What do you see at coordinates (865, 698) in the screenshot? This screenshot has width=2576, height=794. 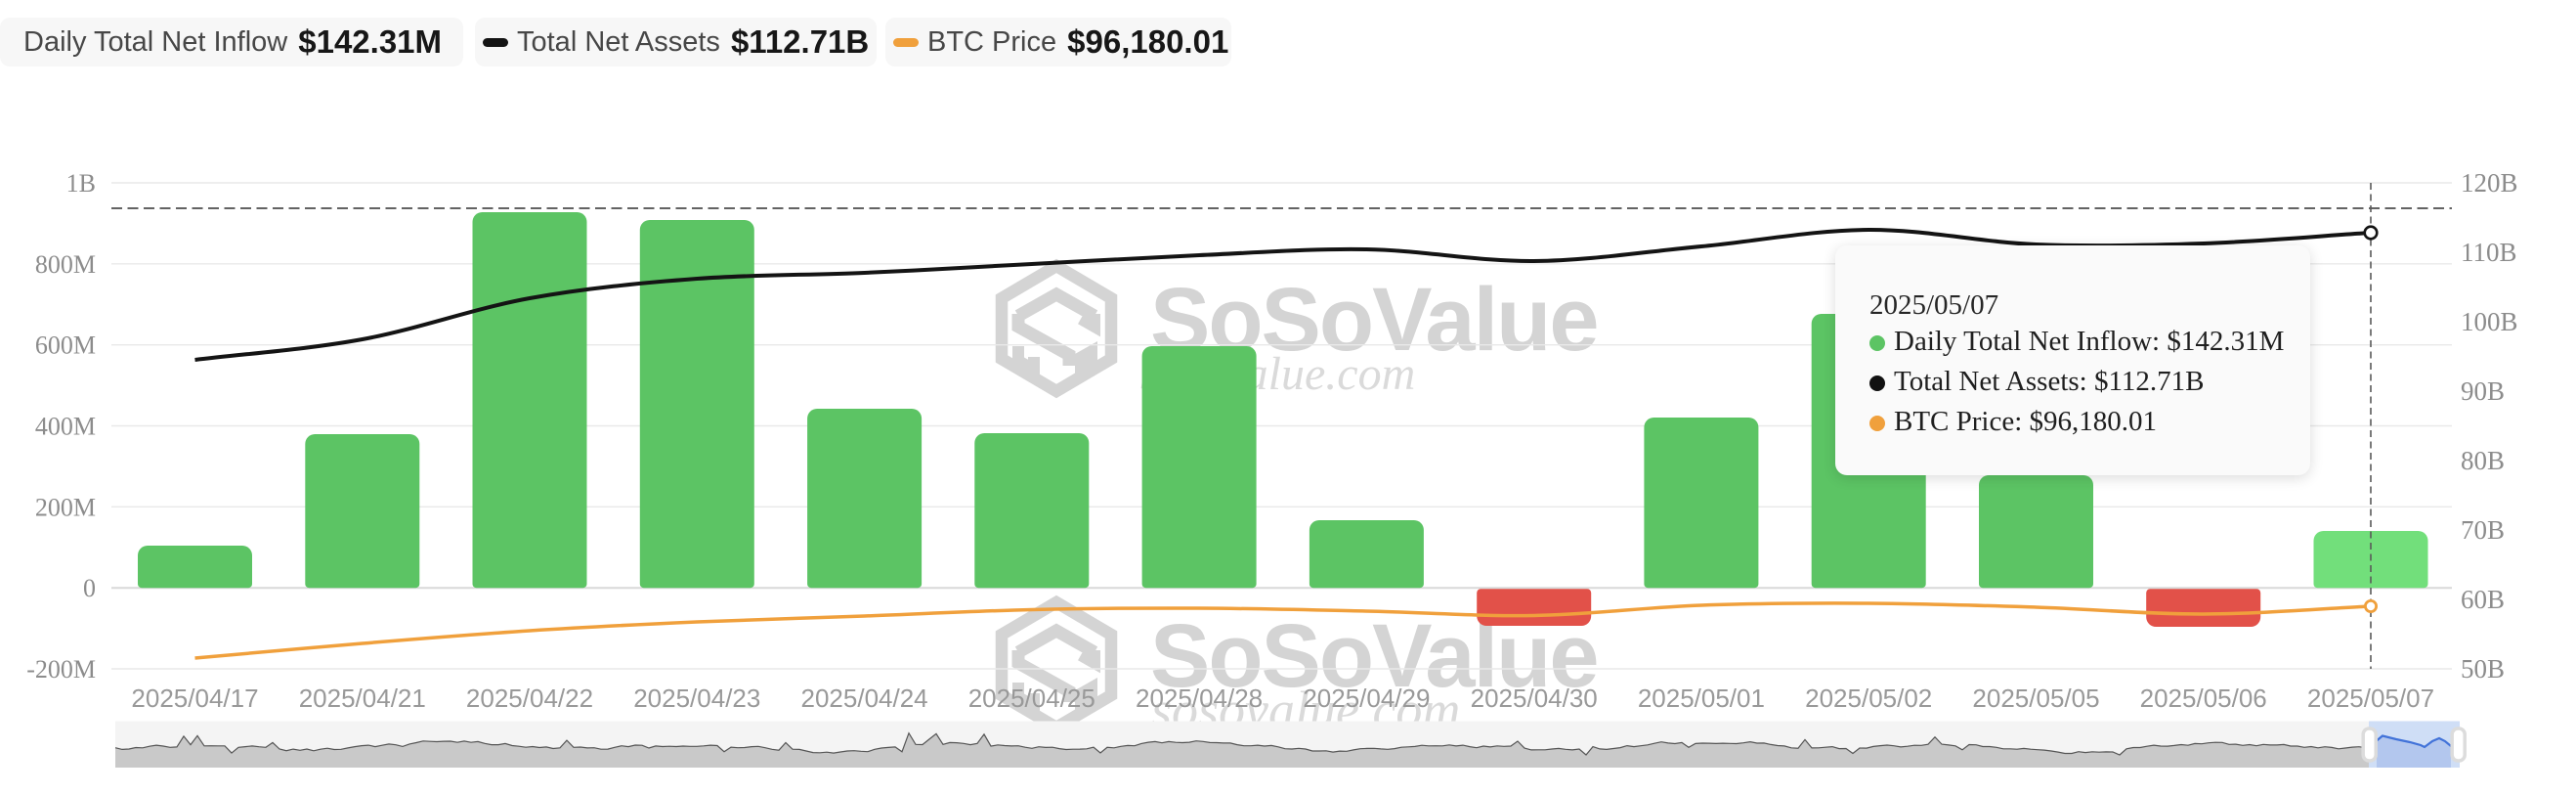 I see `svg-text: 2025/04/24` at bounding box center [865, 698].